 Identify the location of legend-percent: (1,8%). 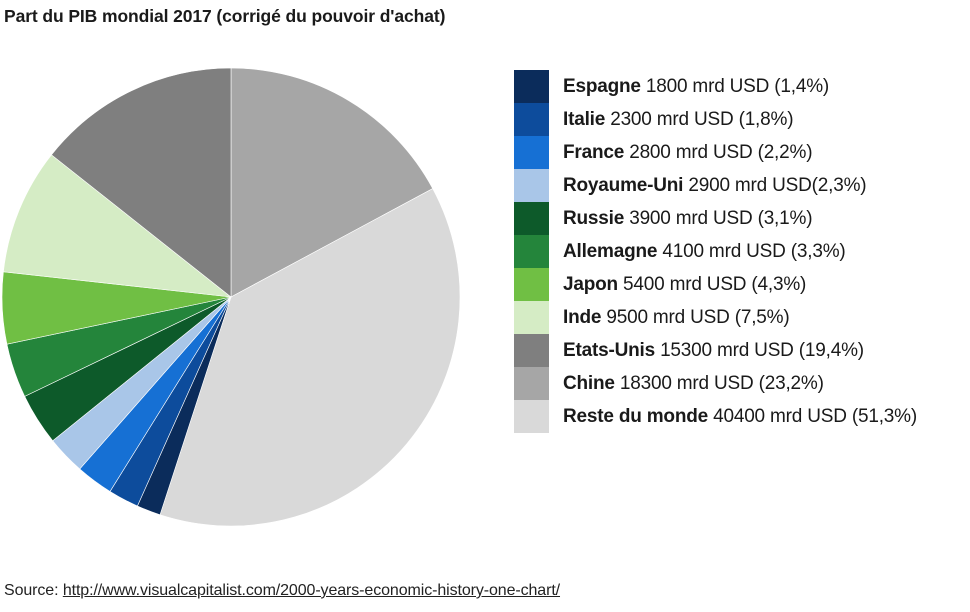
(766, 119).